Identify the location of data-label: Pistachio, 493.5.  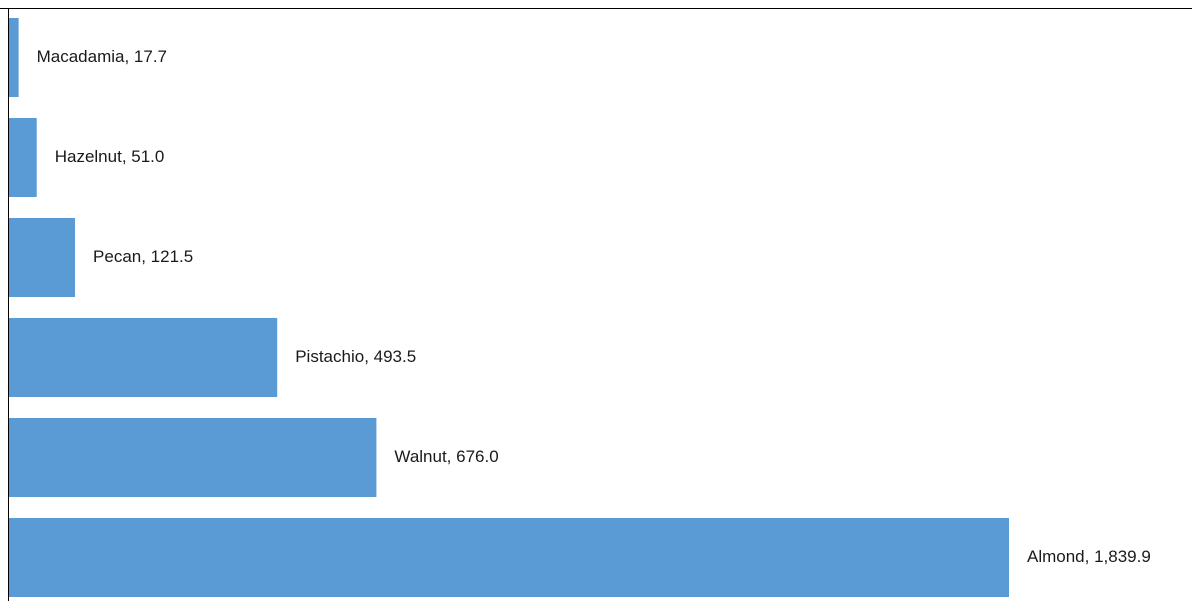
(355, 356).